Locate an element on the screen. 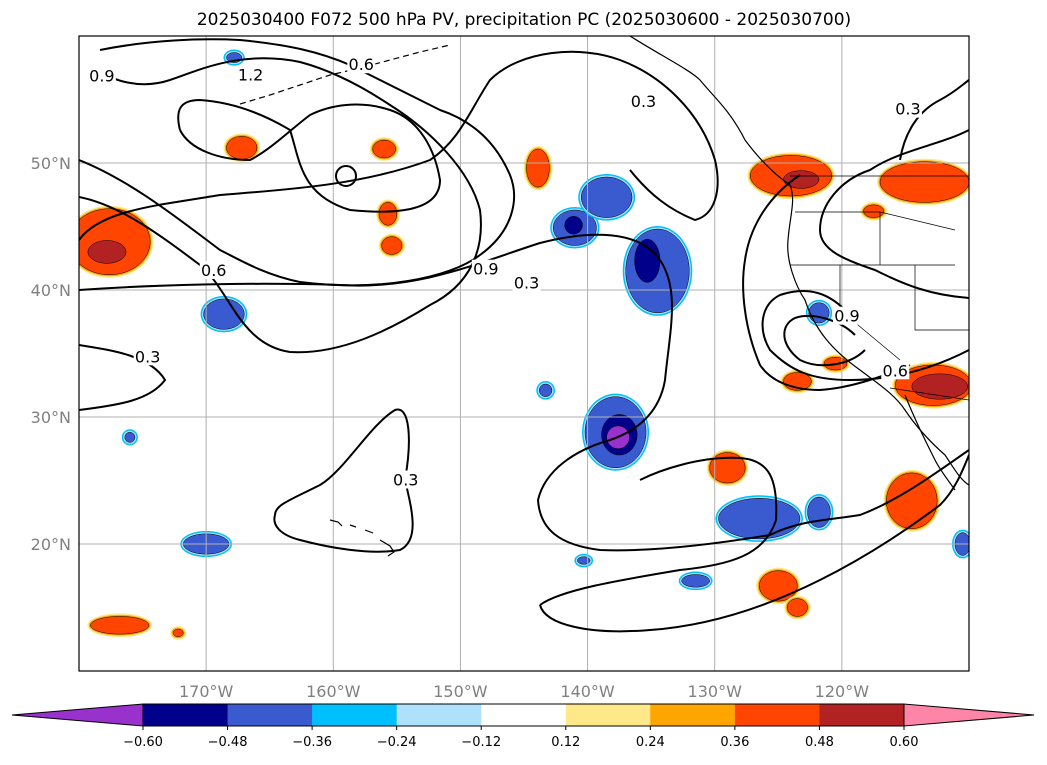  political-borders is located at coordinates (879, 288).